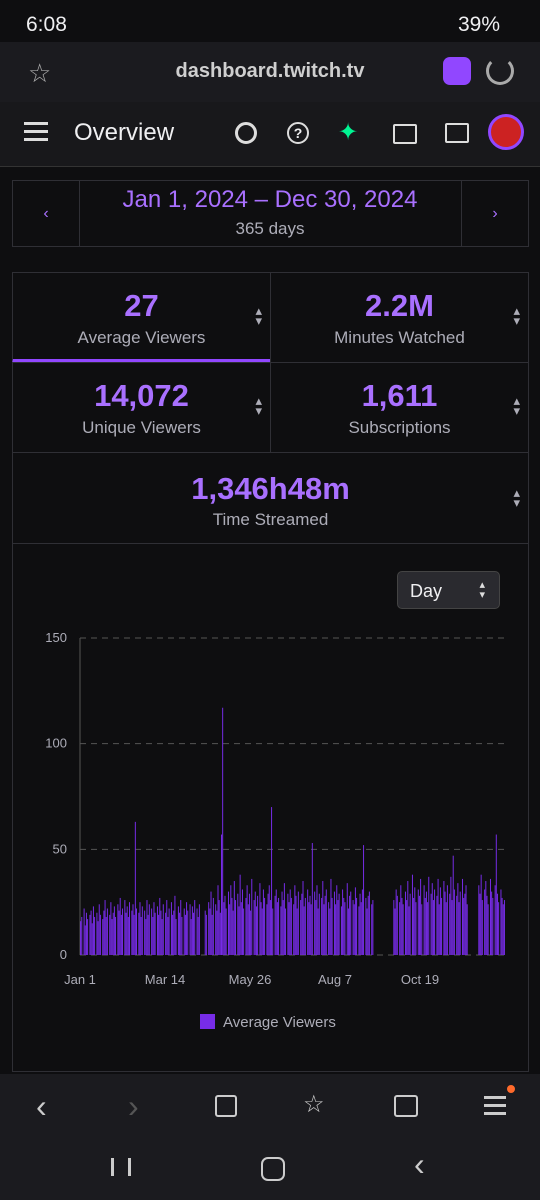  Describe the element at coordinates (246, 133) in the screenshot. I see `search-icon` at that location.